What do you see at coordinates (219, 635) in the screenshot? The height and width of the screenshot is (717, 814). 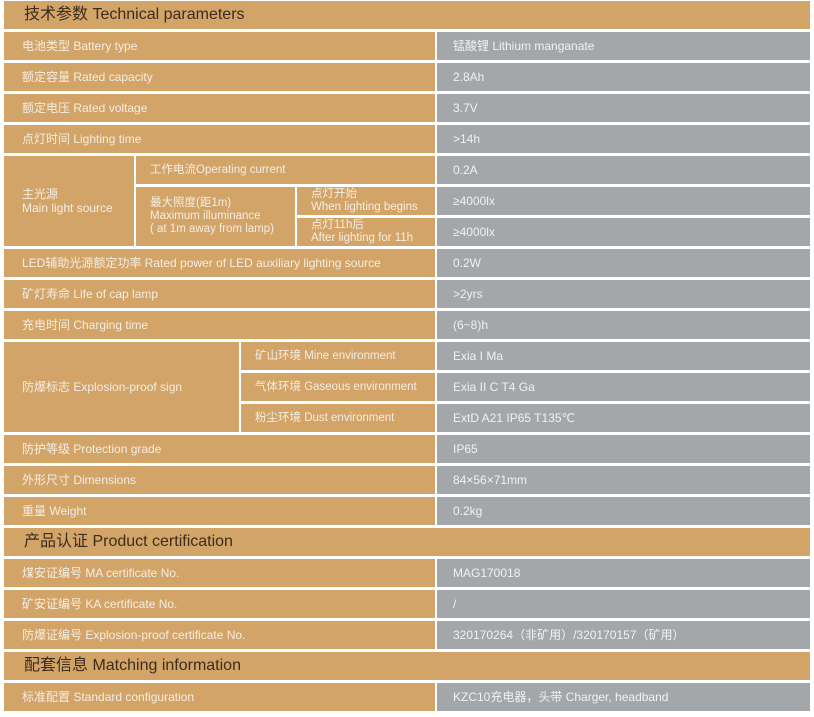 I see `ex-cert-label: 防爆证编号 Explosion-proof certificate No.` at bounding box center [219, 635].